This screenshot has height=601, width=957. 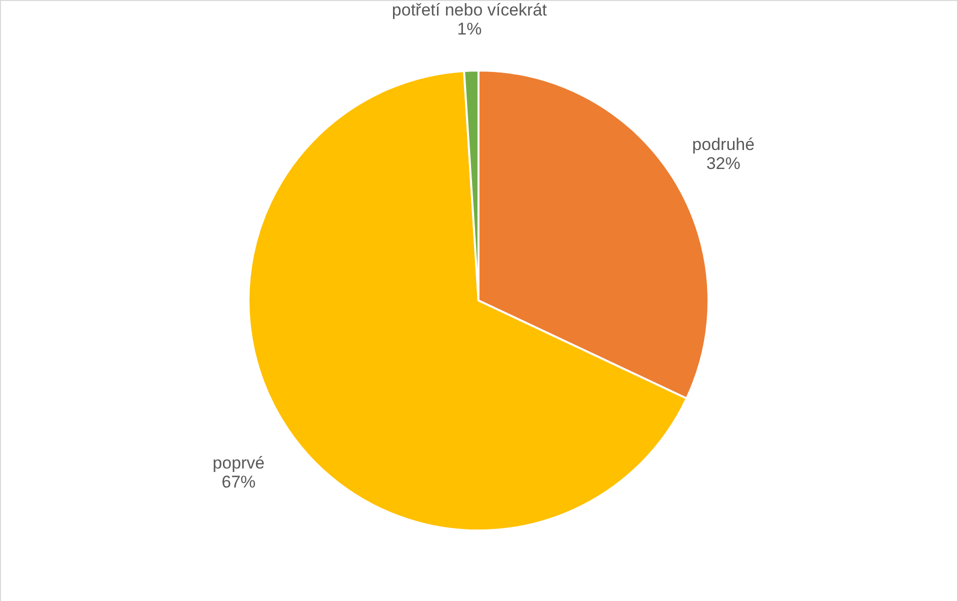 I want to click on slice-label: potřetí nebo vícekrát, so click(x=470, y=10).